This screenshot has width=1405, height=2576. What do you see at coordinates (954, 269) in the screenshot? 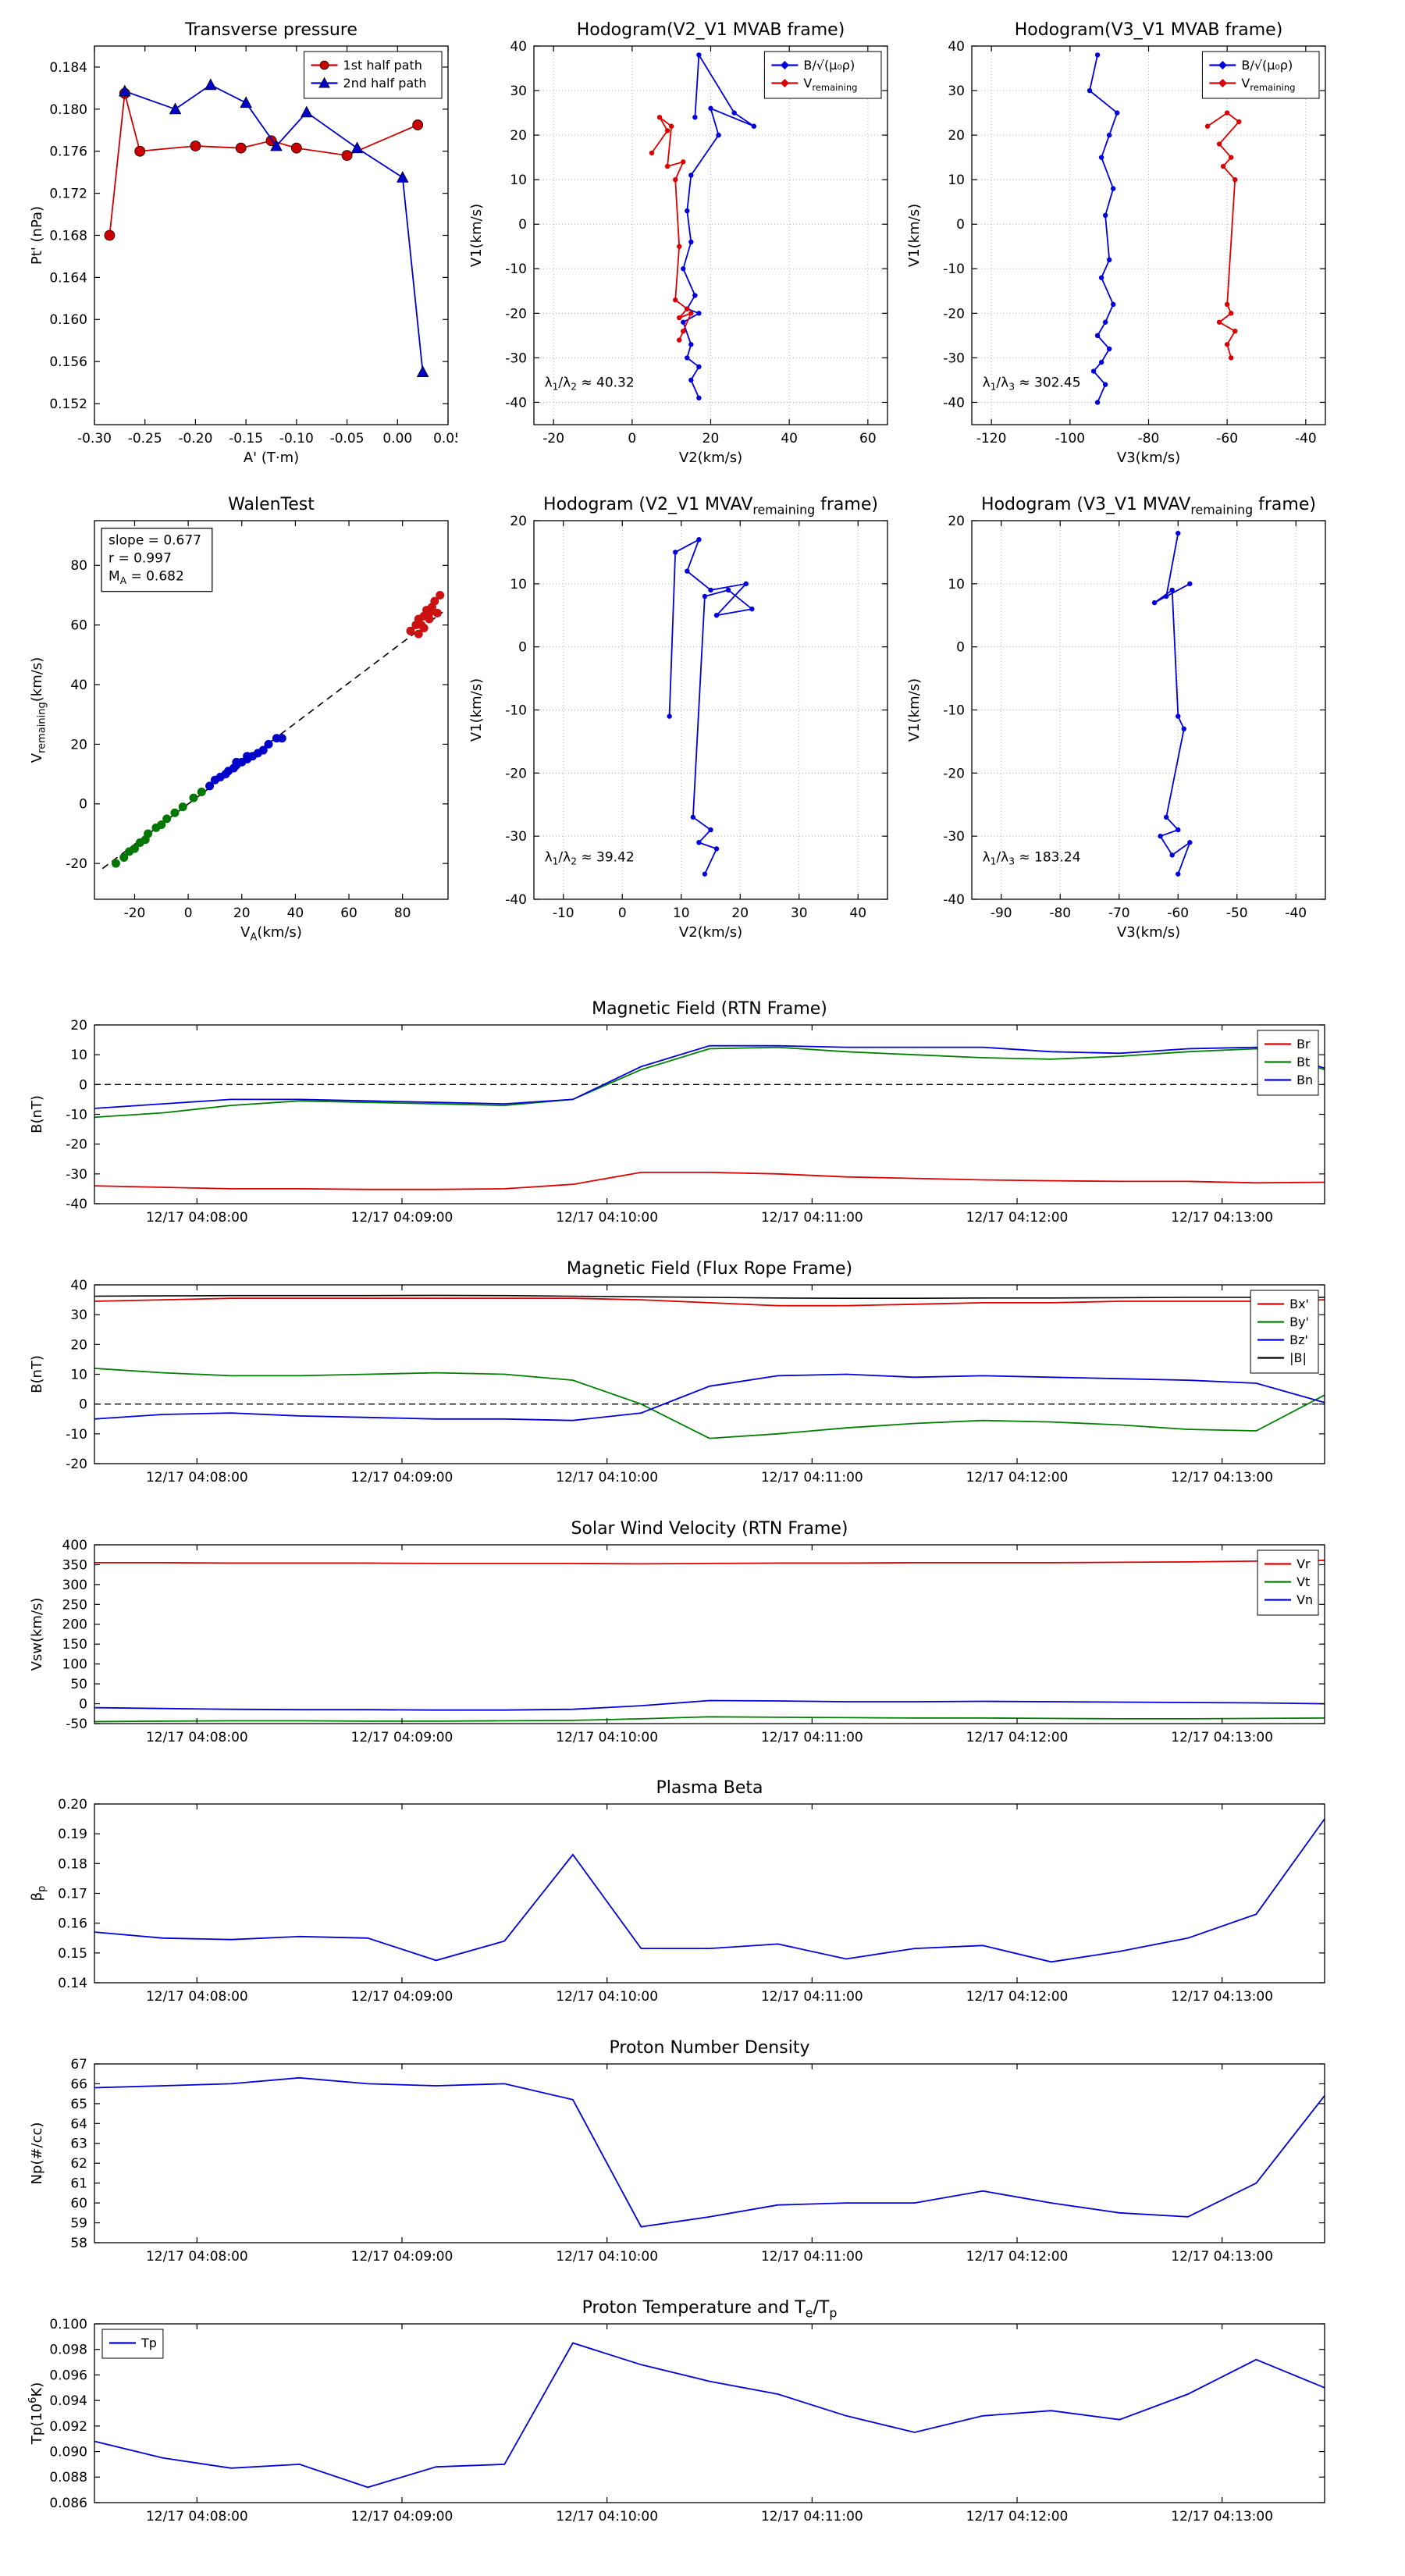
I see `hodogram-v3v1-mvab-ytick-label: -10` at bounding box center [954, 269].